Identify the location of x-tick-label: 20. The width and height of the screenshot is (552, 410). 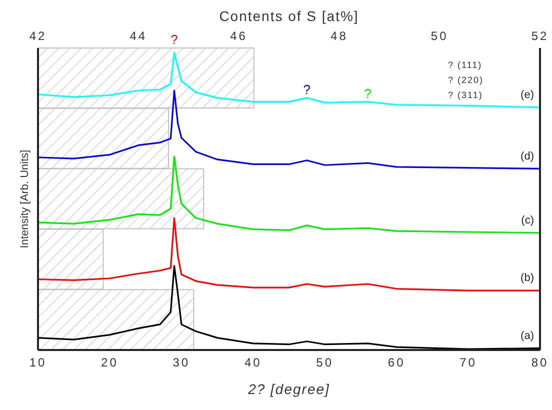
(109, 363).